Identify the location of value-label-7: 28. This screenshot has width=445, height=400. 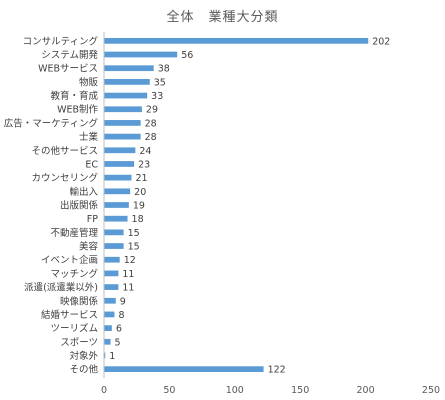
(151, 137).